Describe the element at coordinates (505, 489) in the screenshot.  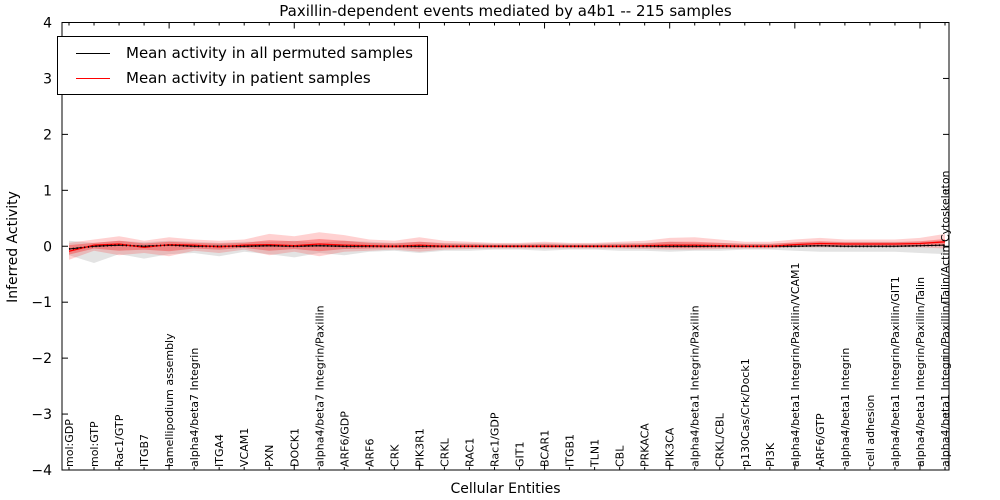
I see `x-axis-label: Cellular Entities` at that location.